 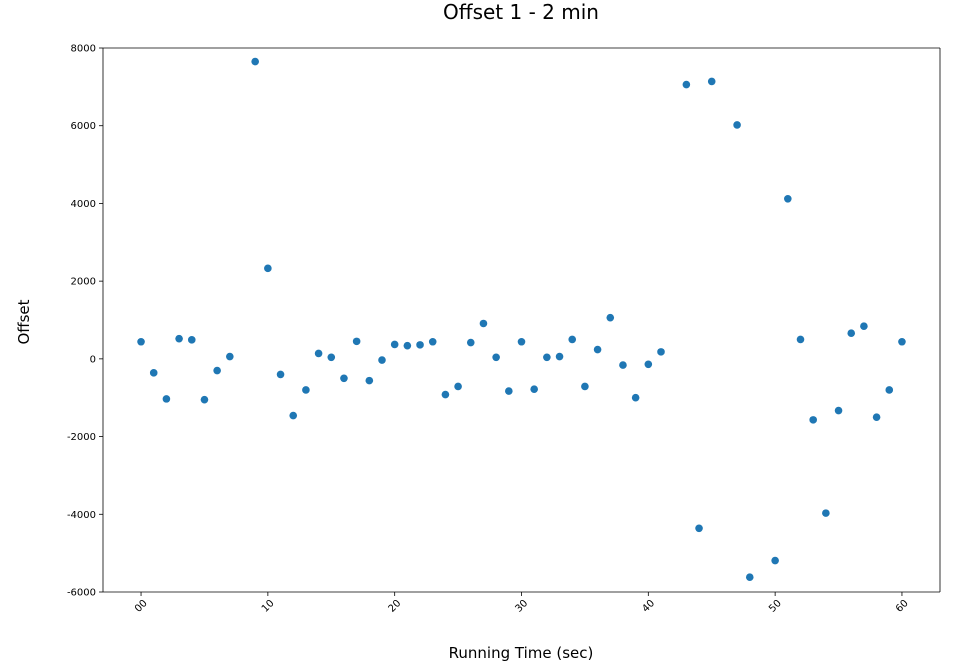 What do you see at coordinates (81, 437) in the screenshot?
I see `y-tick-label: -2000` at bounding box center [81, 437].